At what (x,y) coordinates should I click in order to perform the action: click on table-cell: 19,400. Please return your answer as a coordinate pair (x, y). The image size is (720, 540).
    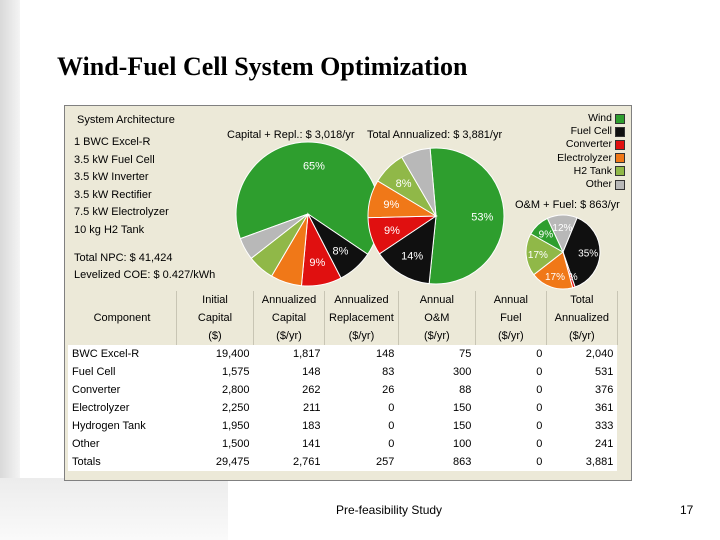
    Looking at the image, I should click on (215, 354).